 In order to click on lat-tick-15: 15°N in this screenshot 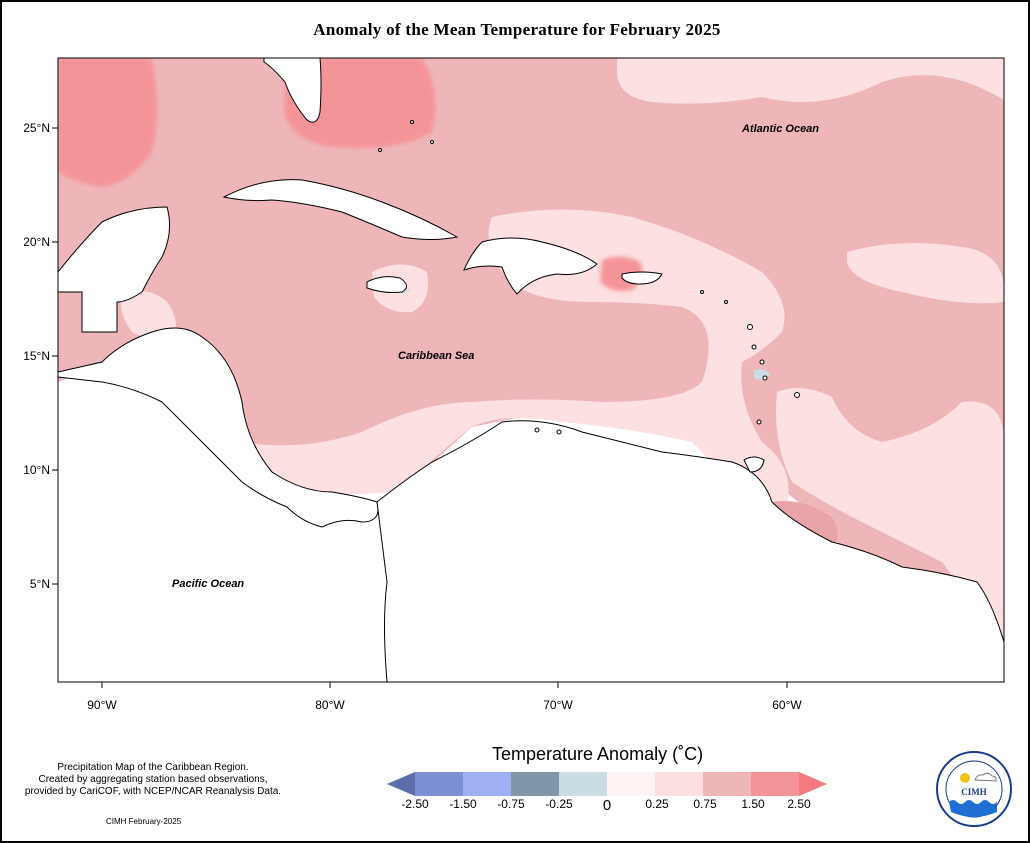, I will do `click(36, 356)`.